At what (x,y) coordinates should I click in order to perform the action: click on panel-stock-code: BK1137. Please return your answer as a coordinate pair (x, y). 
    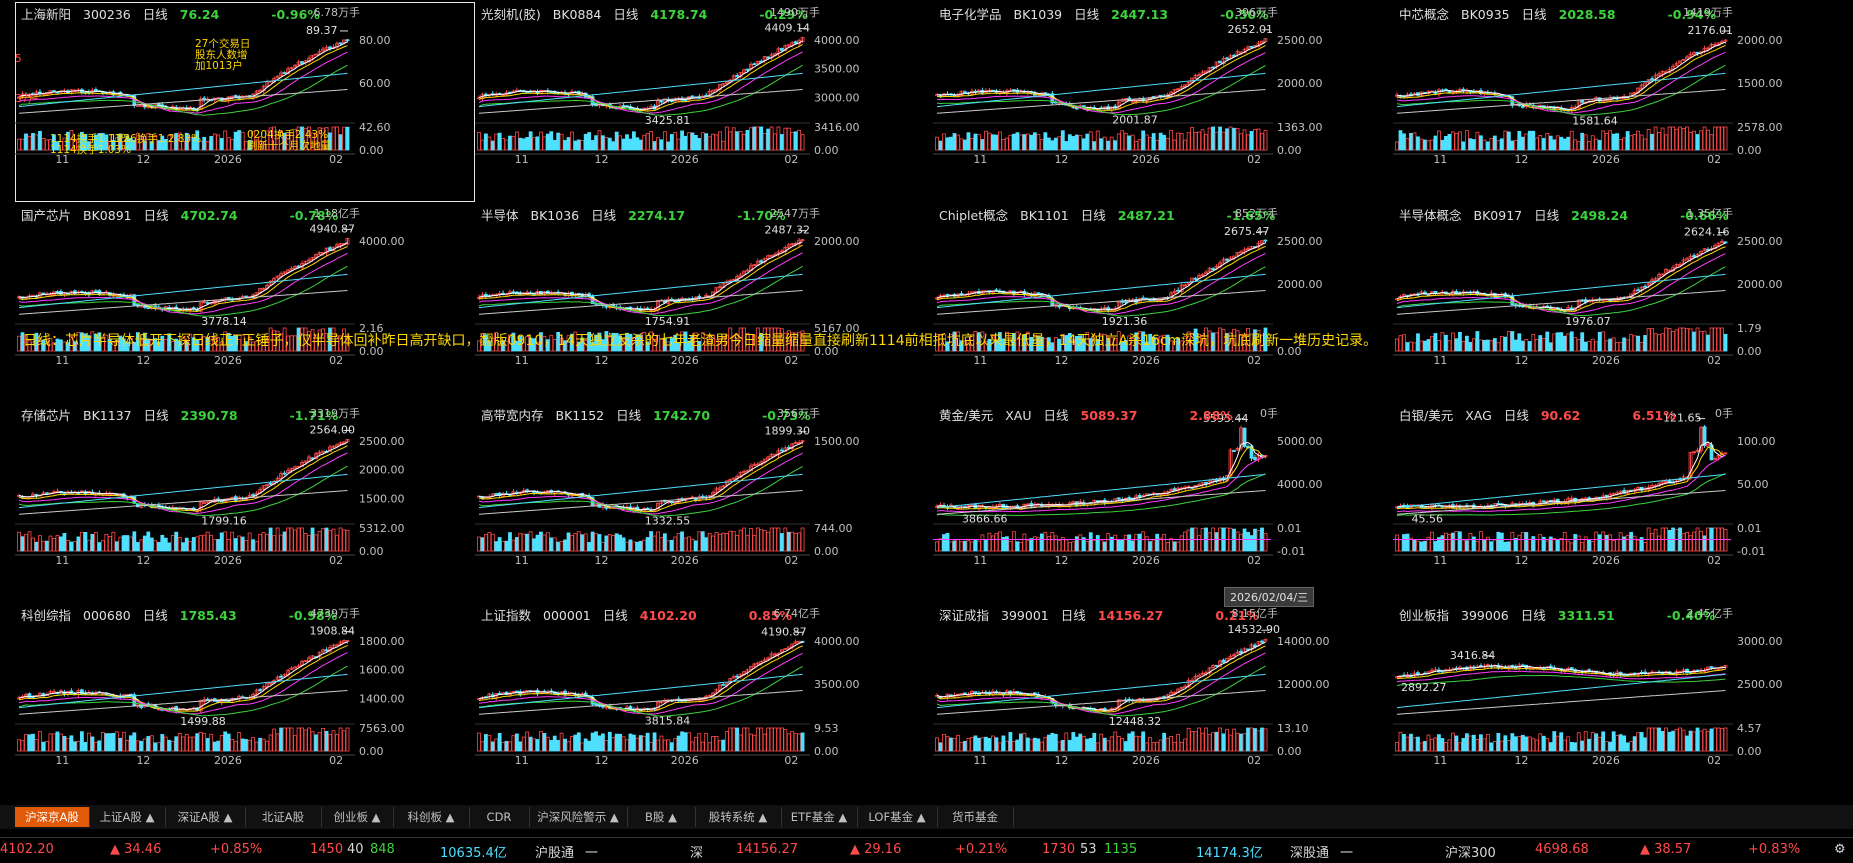
    Looking at the image, I should click on (107, 415).